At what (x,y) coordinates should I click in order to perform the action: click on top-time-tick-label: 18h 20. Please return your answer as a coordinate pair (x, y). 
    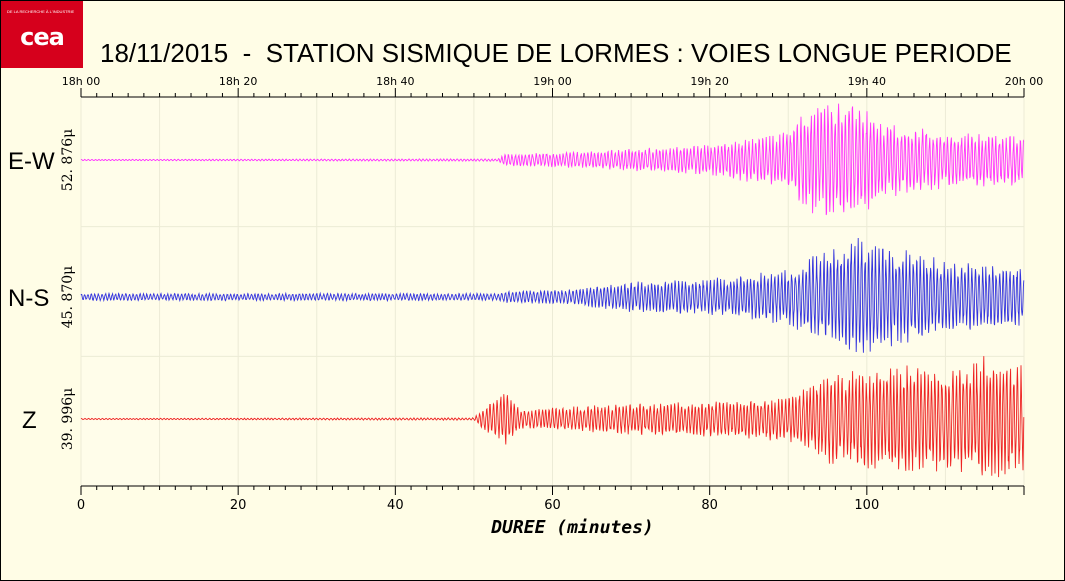
    Looking at the image, I should click on (238, 81).